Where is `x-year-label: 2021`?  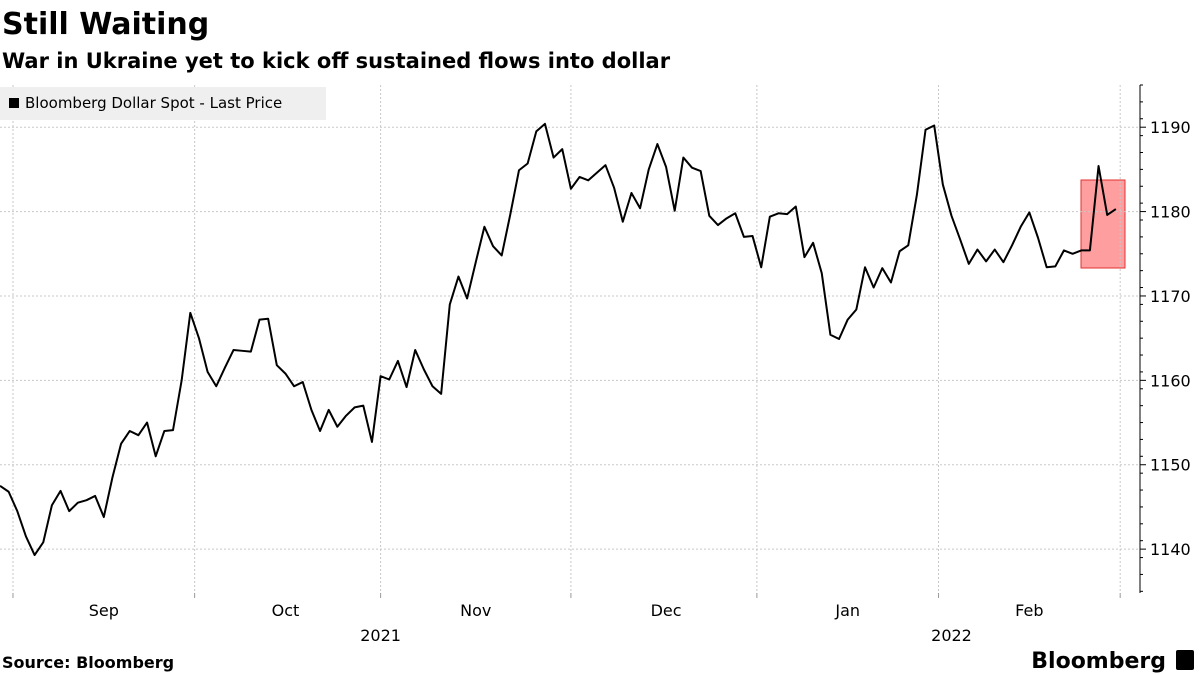 x-year-label: 2021 is located at coordinates (380, 635).